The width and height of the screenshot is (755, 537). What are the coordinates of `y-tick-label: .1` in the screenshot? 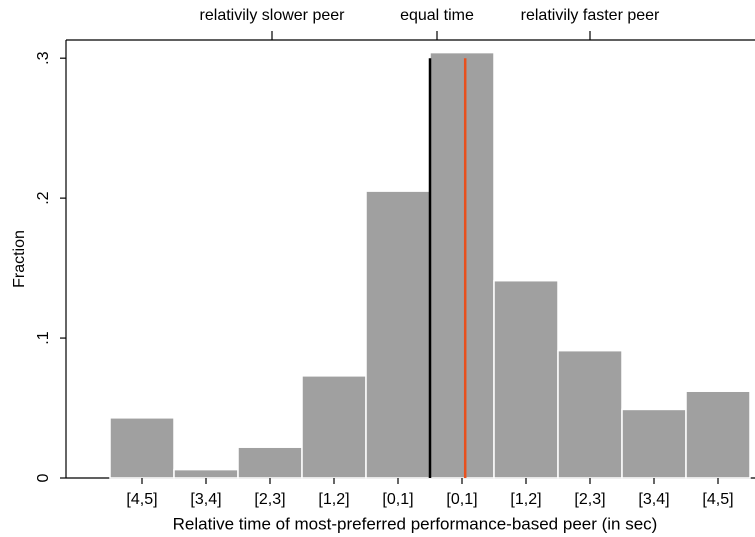 It's located at (43, 337).